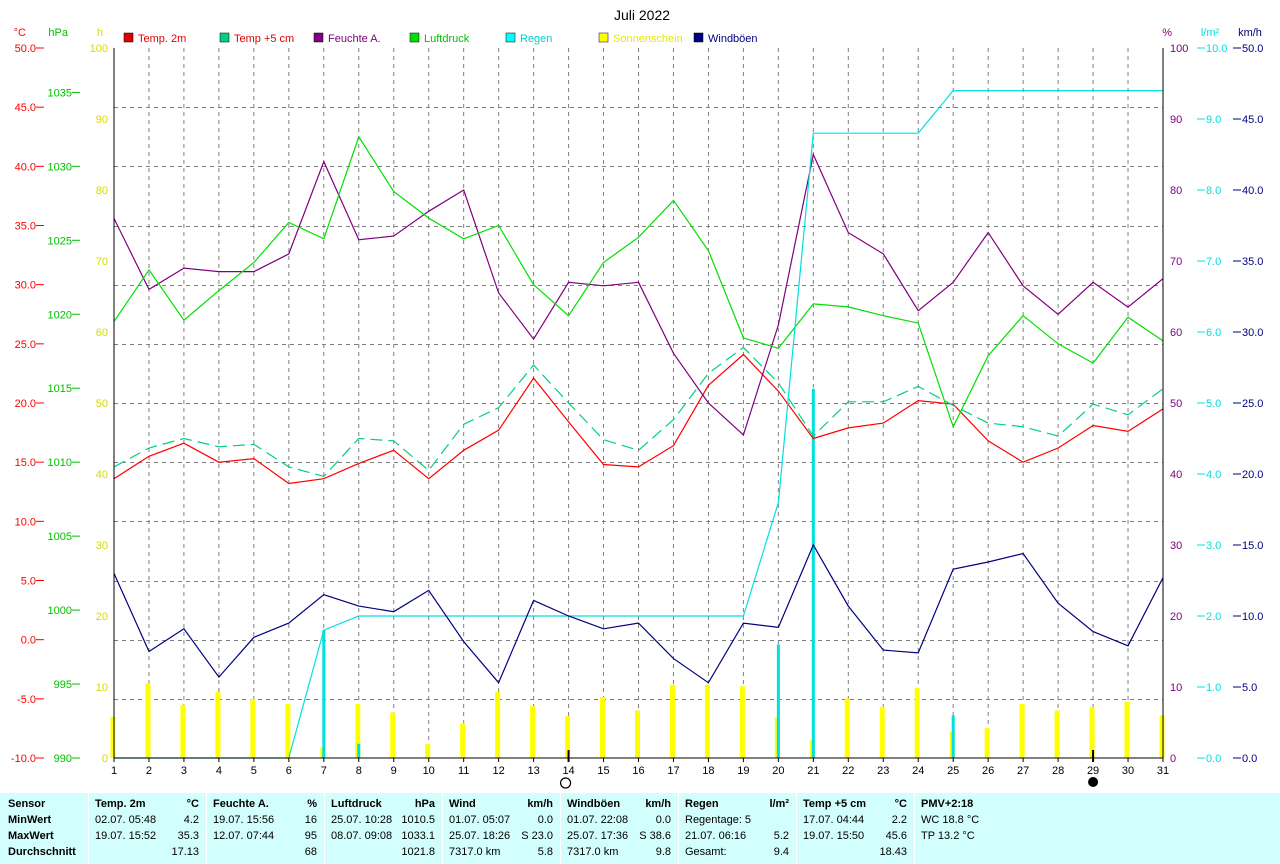 The width and height of the screenshot is (1280, 864). I want to click on stats-pressure-unit: hPa, so click(424, 804).